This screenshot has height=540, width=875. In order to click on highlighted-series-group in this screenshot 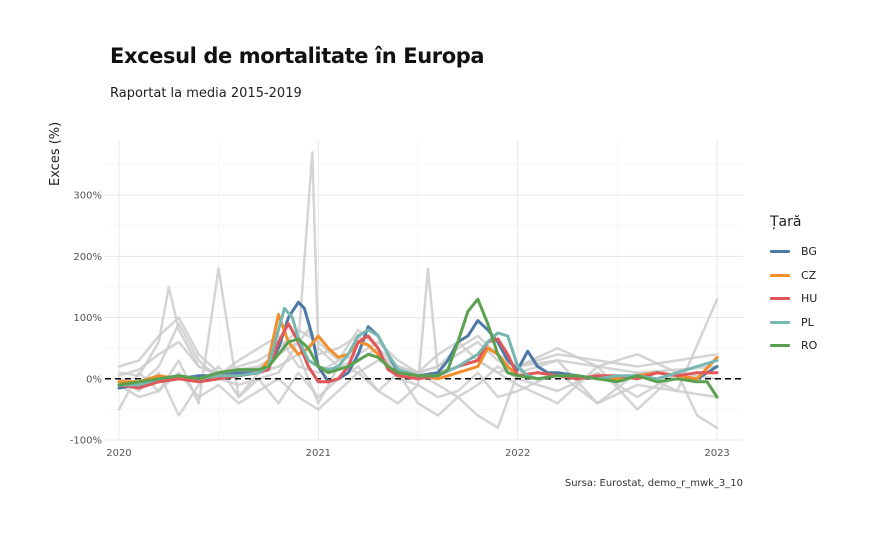, I will do `click(418, 348)`.